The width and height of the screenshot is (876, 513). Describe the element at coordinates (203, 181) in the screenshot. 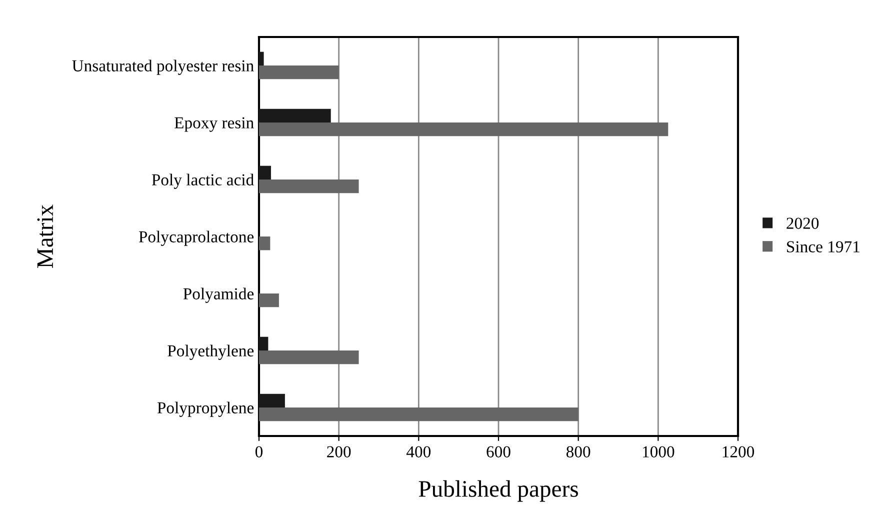

I see `y-tick-label: Poly lactic acid` at that location.